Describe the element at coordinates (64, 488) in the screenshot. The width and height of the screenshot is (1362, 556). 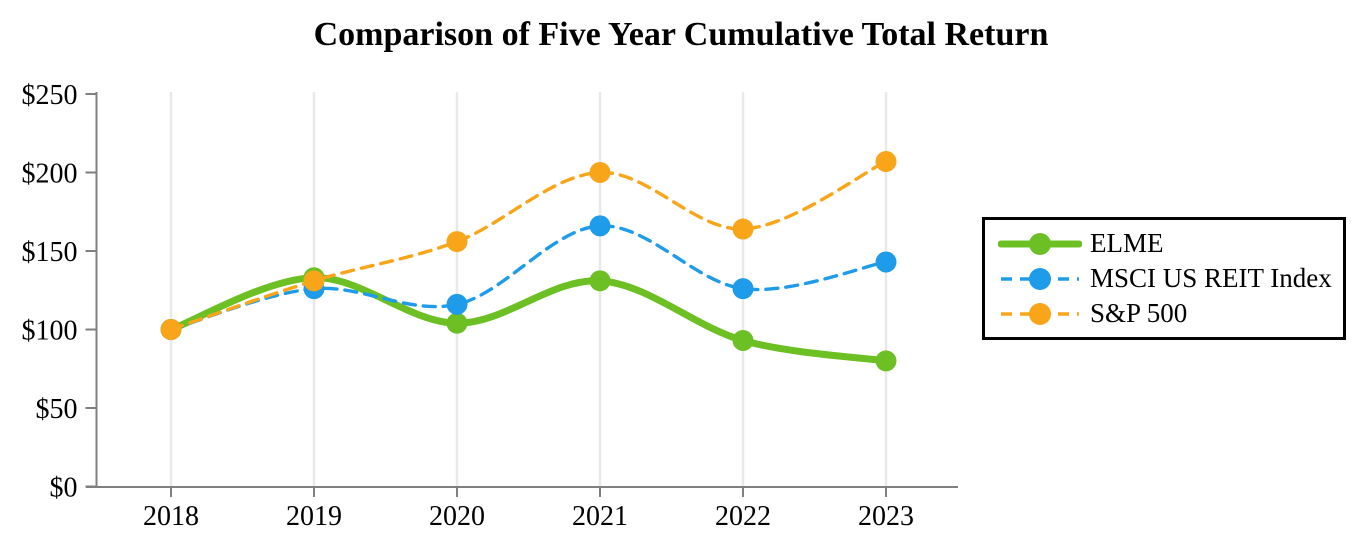
I see `y-axis-tick-label: $0` at that location.